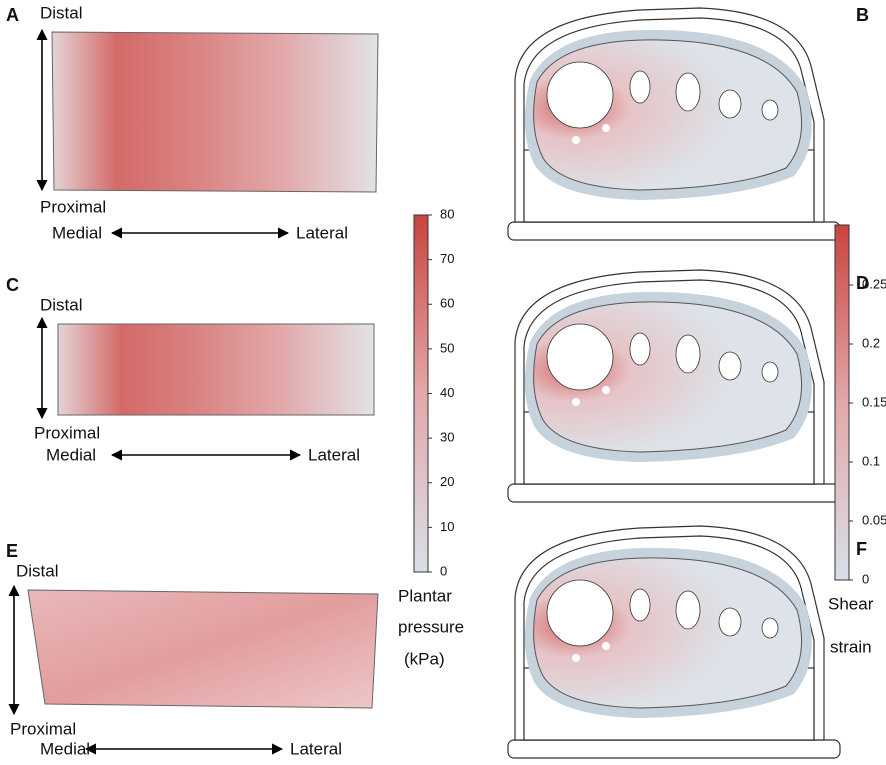 This screenshot has width=886, height=765. What do you see at coordinates (447, 258) in the screenshot?
I see `tick-label: 70` at bounding box center [447, 258].